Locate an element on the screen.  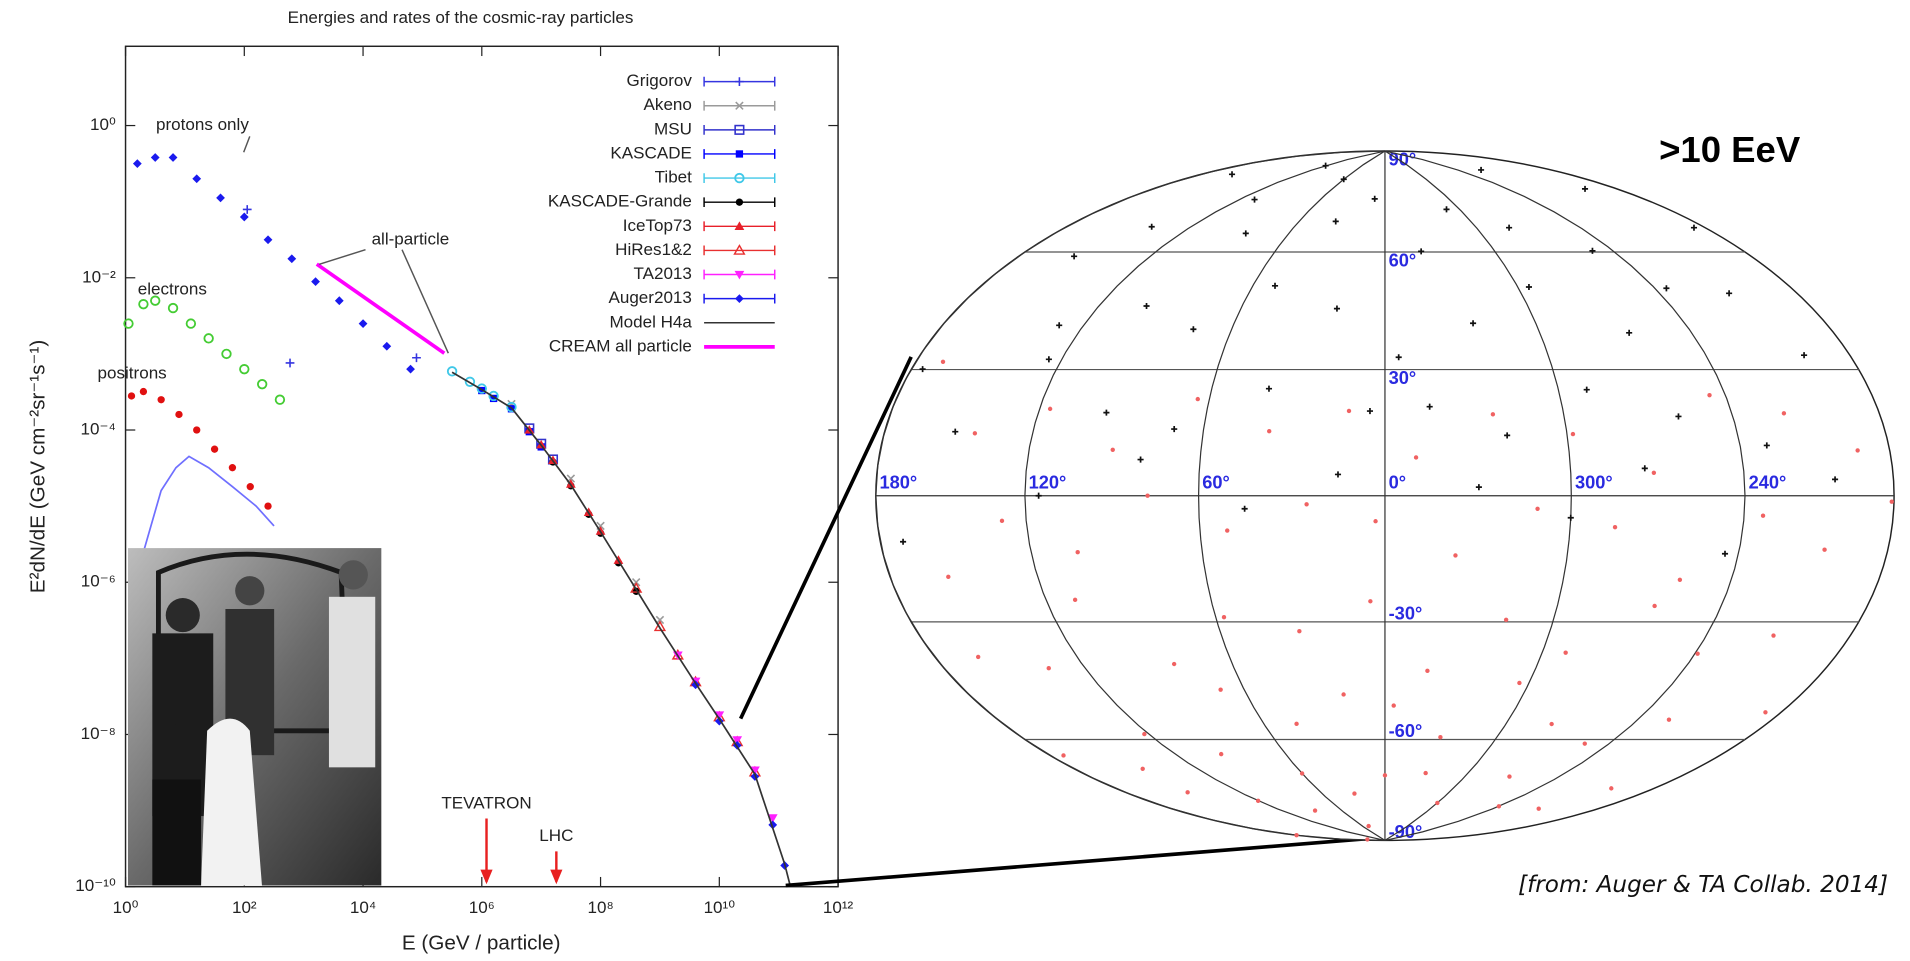
x-tick-label: 10¹² is located at coordinates (838, 907).